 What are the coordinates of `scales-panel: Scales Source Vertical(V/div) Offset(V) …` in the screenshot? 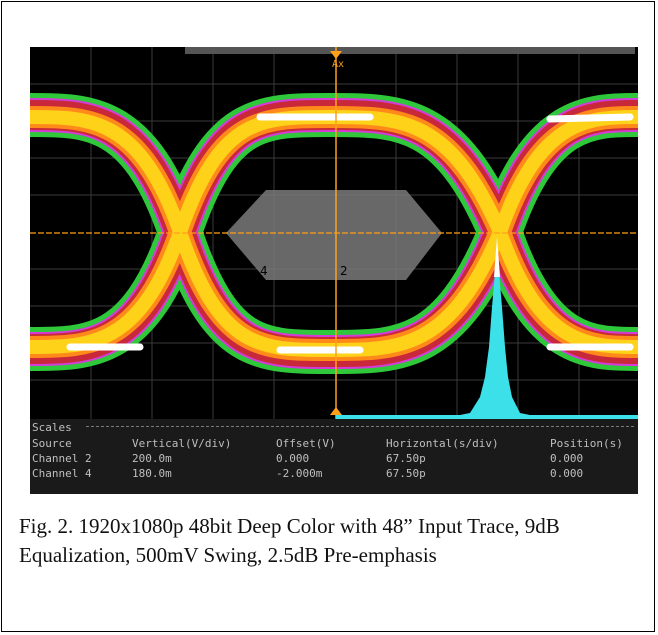 It's located at (334, 456).